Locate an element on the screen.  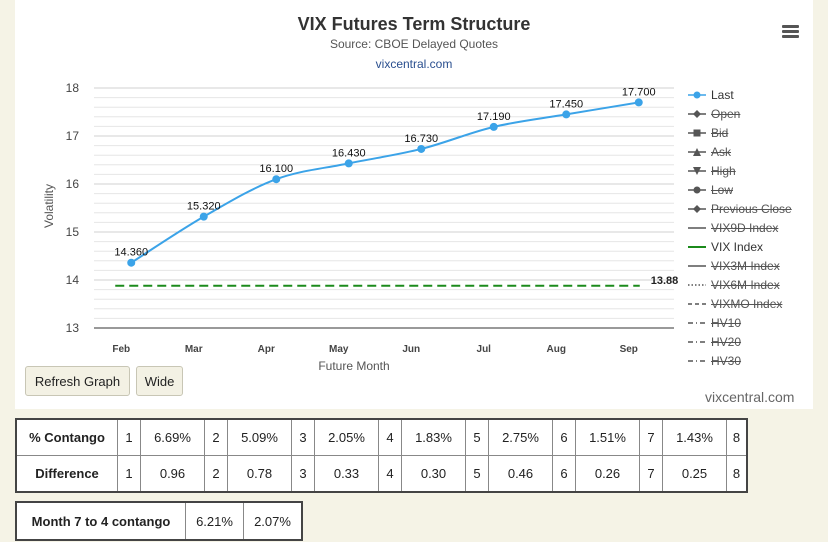
x-tick-label: May is located at coordinates (339, 349).